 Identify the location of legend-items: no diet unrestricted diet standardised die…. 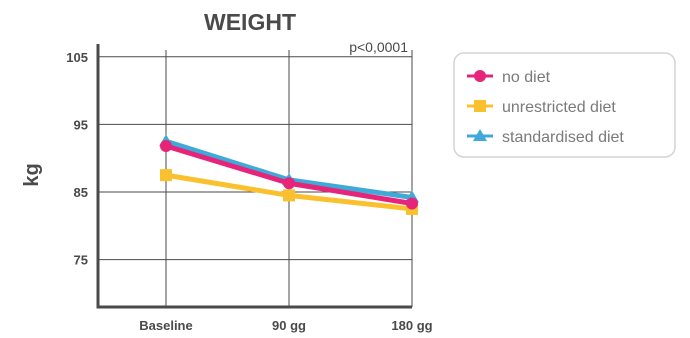
(545, 107).